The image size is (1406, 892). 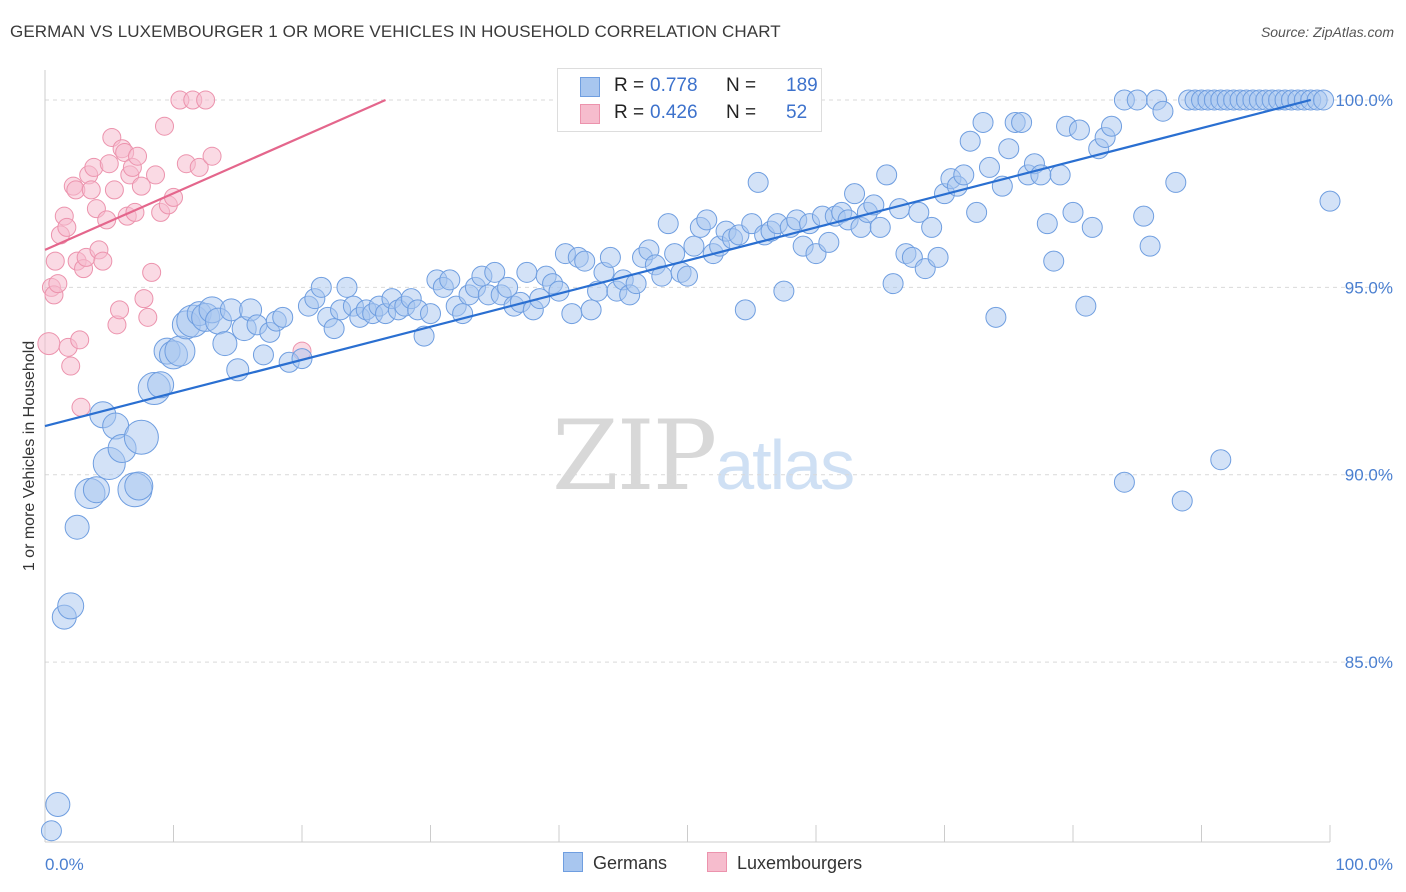 What do you see at coordinates (717, 862) in the screenshot?
I see `luxembourgers-legend-swatch` at bounding box center [717, 862].